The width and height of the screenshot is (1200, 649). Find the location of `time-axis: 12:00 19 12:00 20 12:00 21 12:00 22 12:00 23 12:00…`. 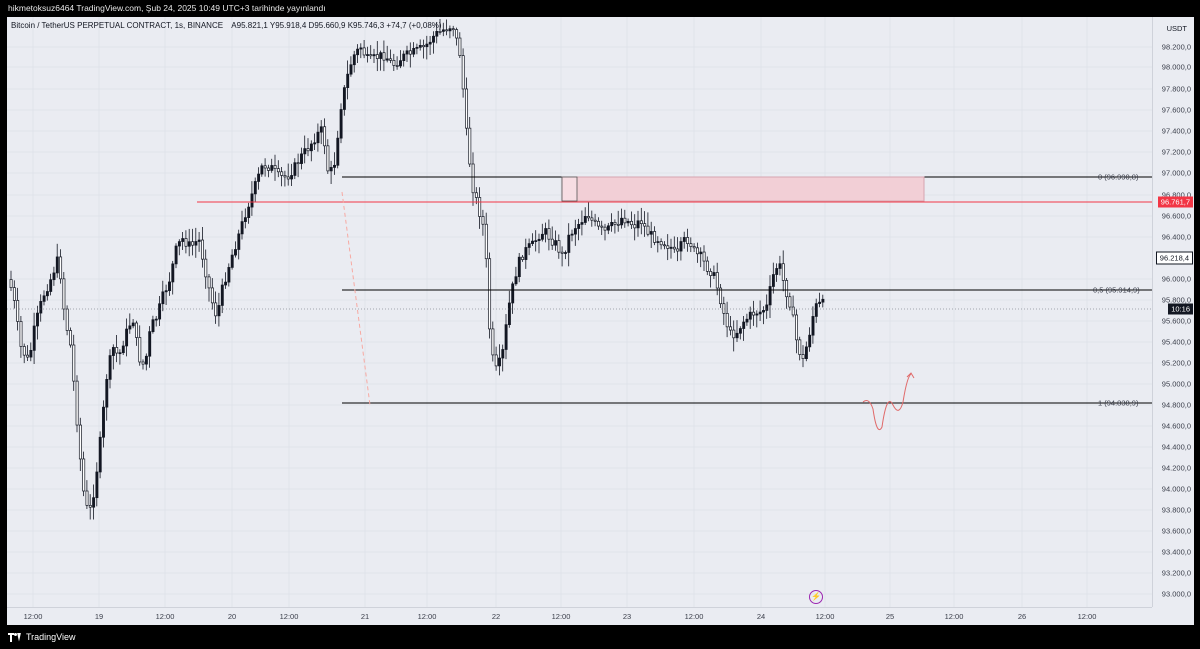

time-axis: 12:00 19 12:00 20 12:00 21 12:00 22 12:00 23 12:00… is located at coordinates (579, 616).